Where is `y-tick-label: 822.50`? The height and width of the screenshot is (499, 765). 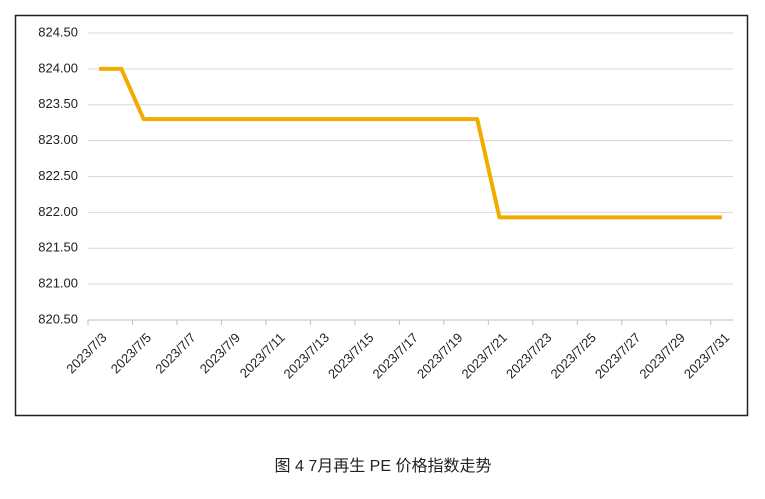 y-tick-label: 822.50 is located at coordinates (58, 175).